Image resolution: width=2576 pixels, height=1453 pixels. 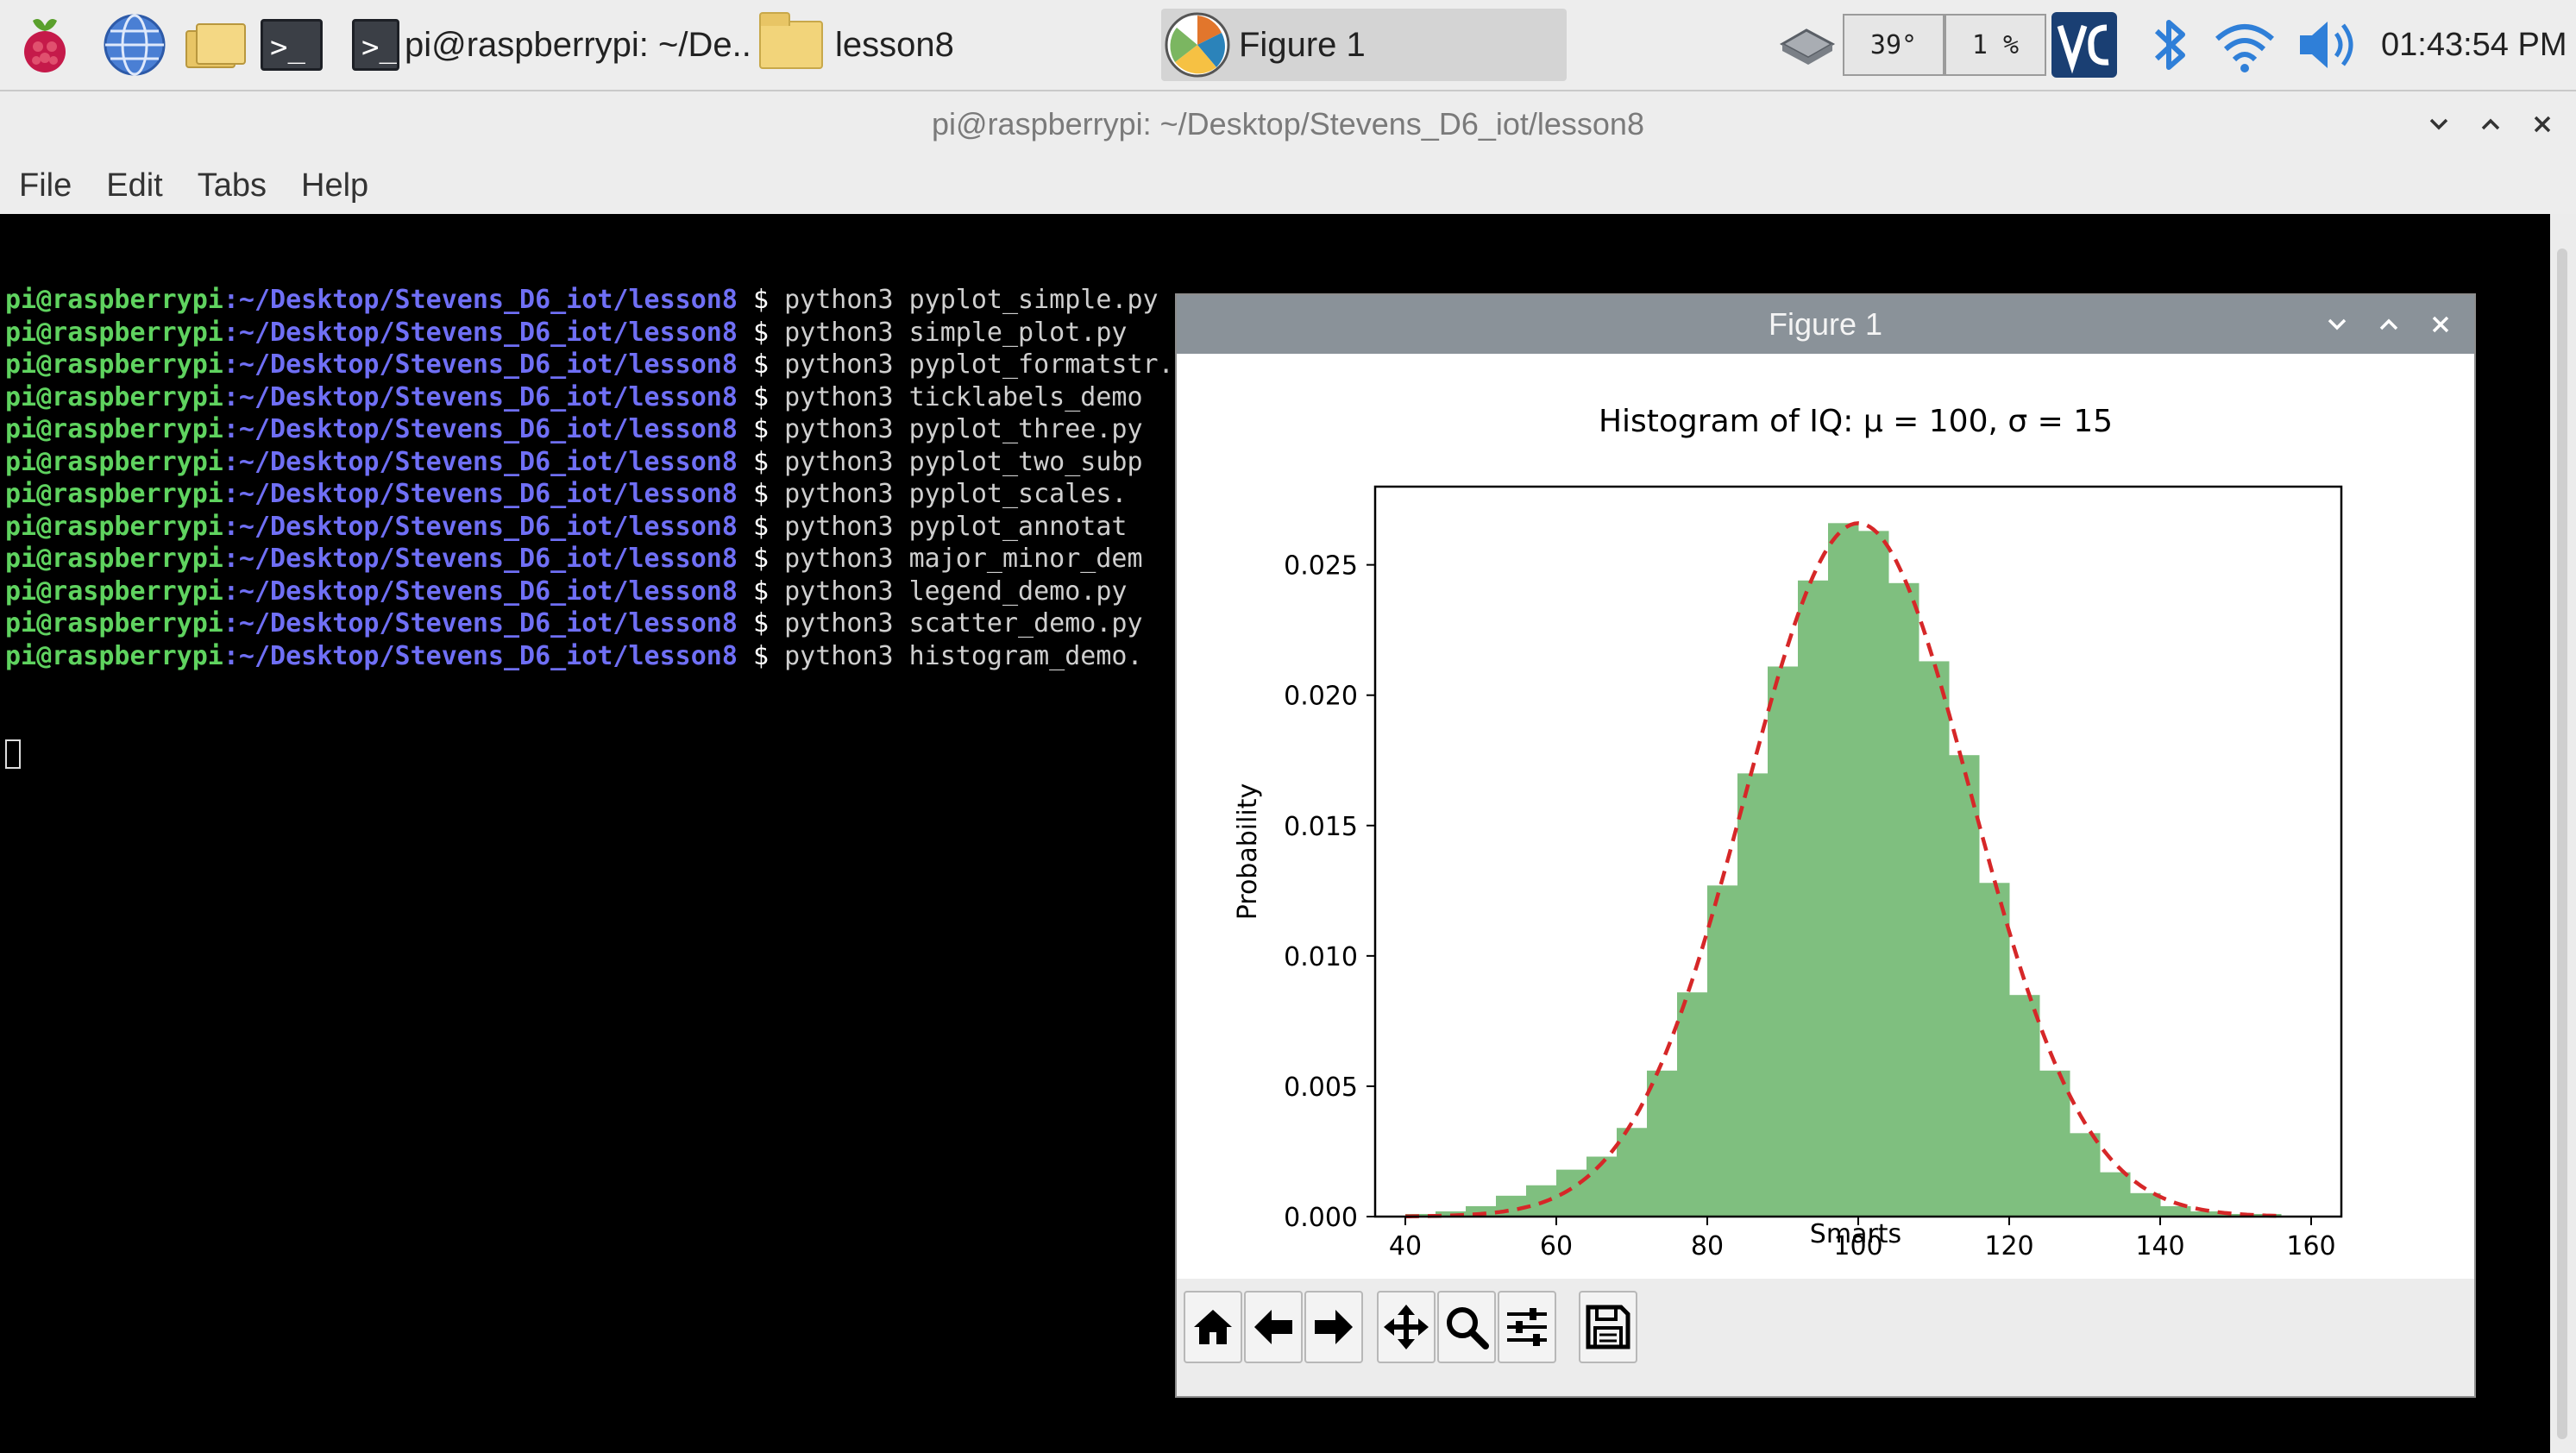 I want to click on menu-file: File, so click(x=45, y=186).